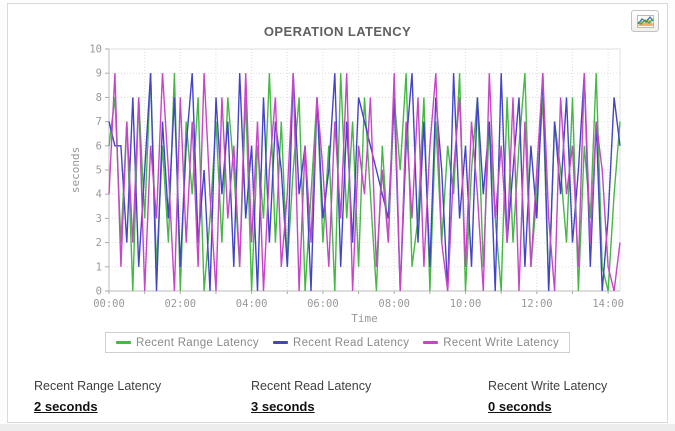 This screenshot has height=431, width=675. Describe the element at coordinates (431, 342) in the screenshot. I see `legend-swatch-write` at that location.